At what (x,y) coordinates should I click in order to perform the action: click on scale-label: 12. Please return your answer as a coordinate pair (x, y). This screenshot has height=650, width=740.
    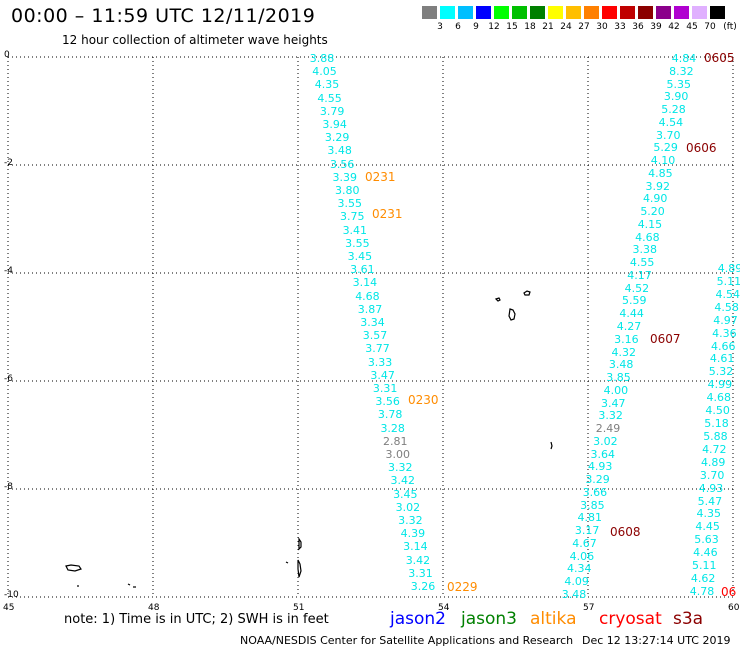
    Looking at the image, I should click on (494, 27).